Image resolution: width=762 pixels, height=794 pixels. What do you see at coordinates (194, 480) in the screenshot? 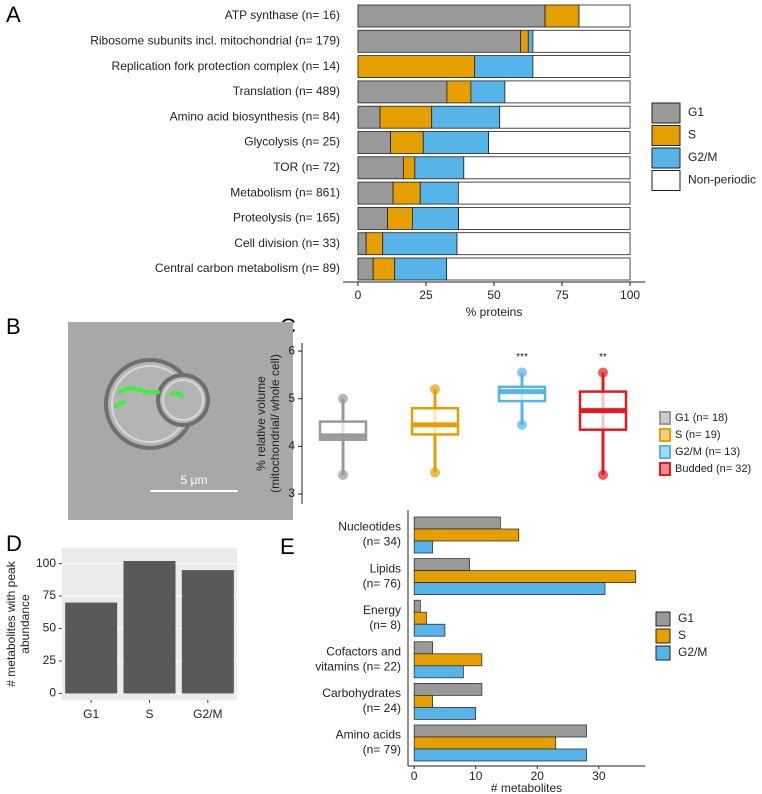
I see `scale-bar-label: 5 μm` at bounding box center [194, 480].